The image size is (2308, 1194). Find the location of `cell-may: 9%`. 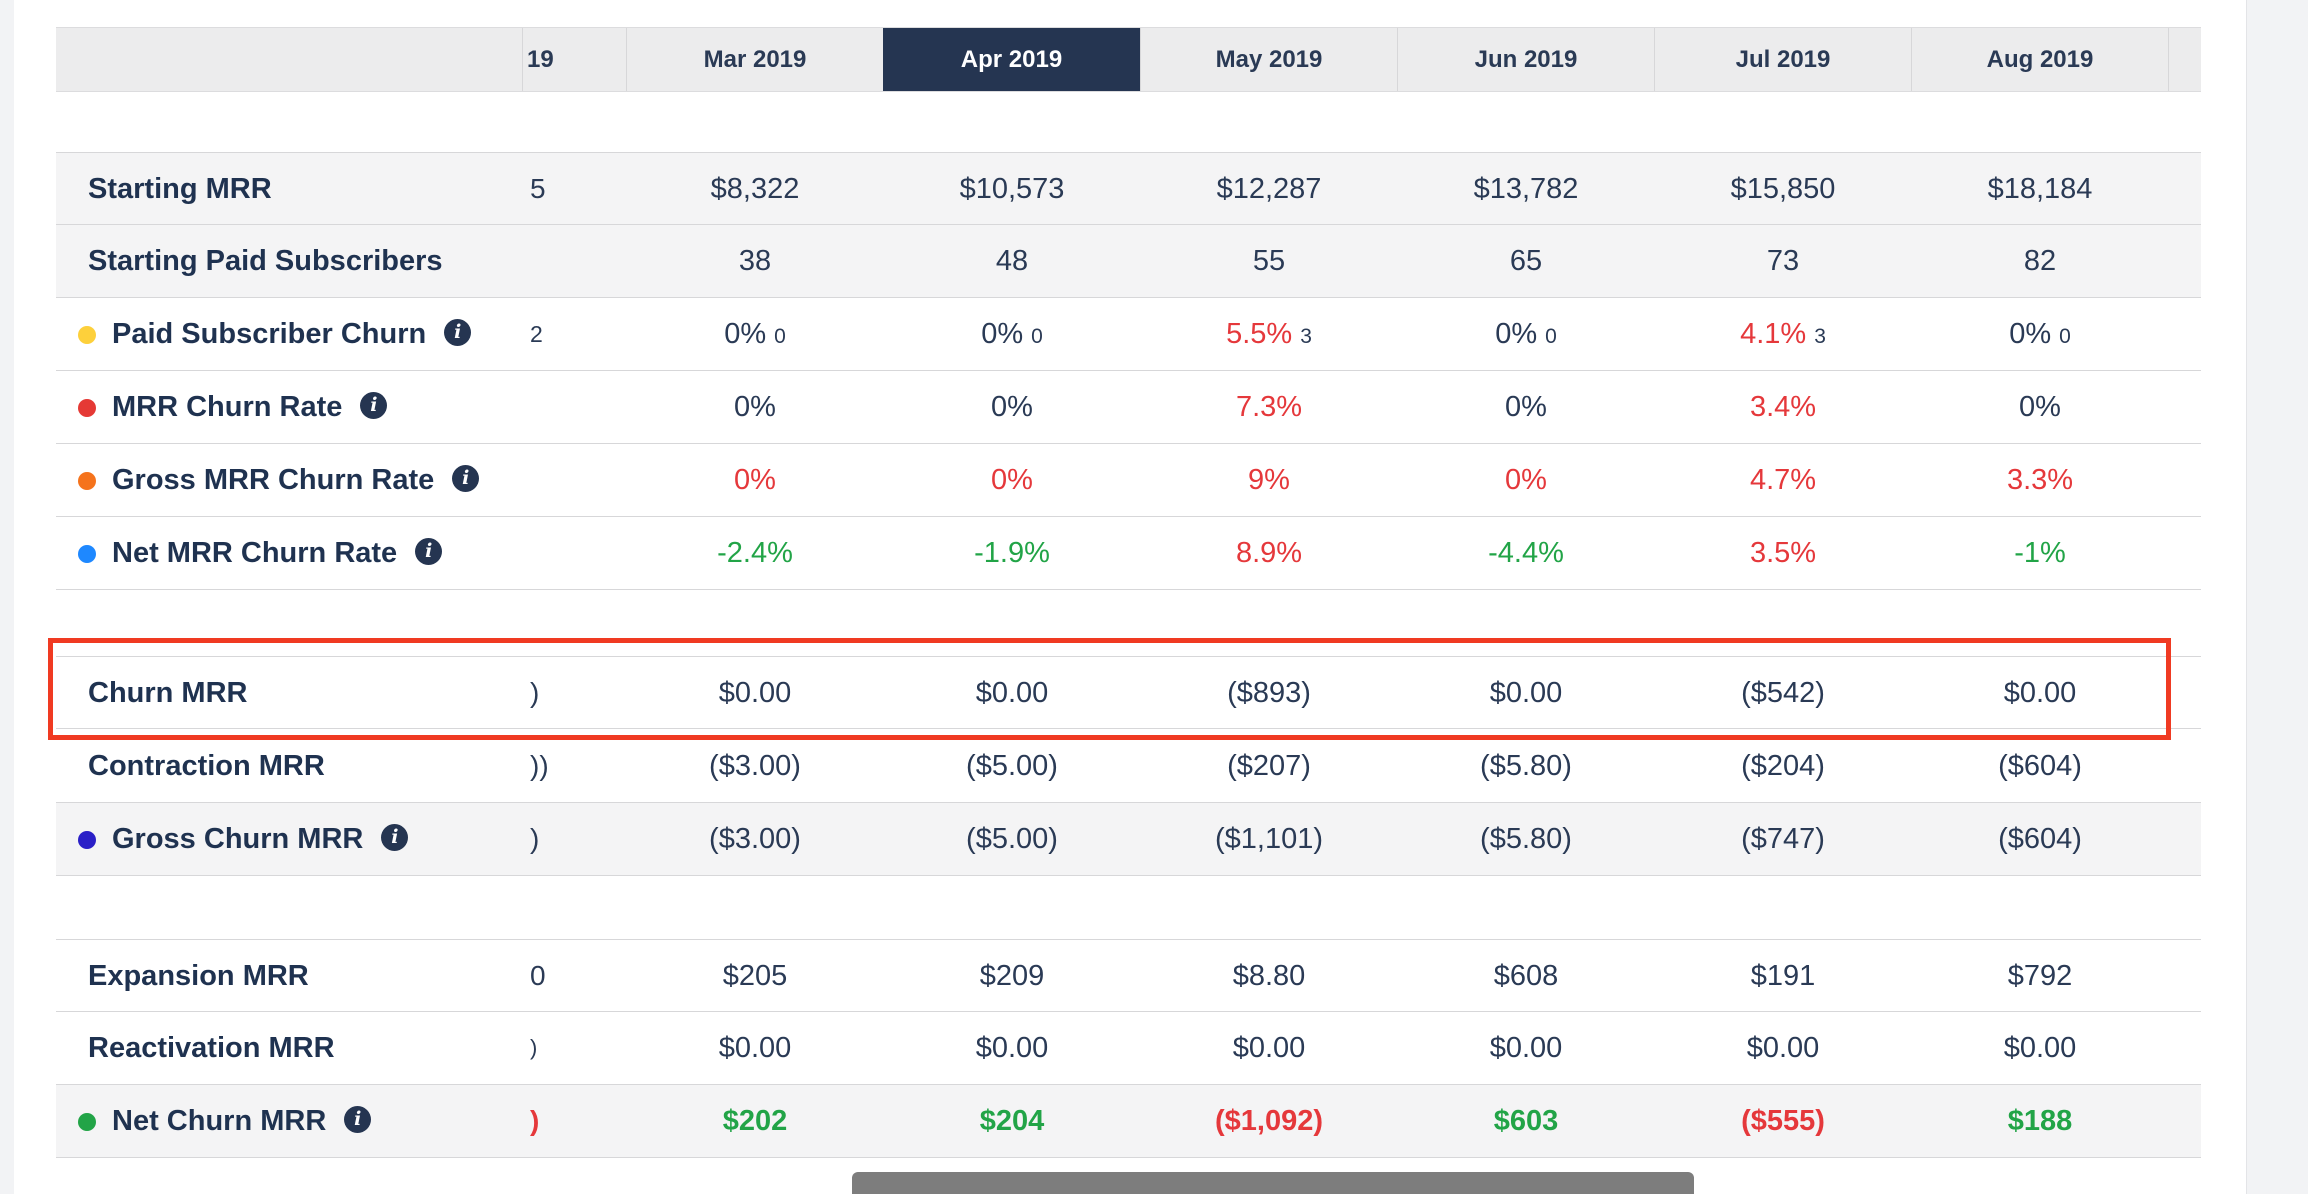

cell-may: 9% is located at coordinates (1269, 480).